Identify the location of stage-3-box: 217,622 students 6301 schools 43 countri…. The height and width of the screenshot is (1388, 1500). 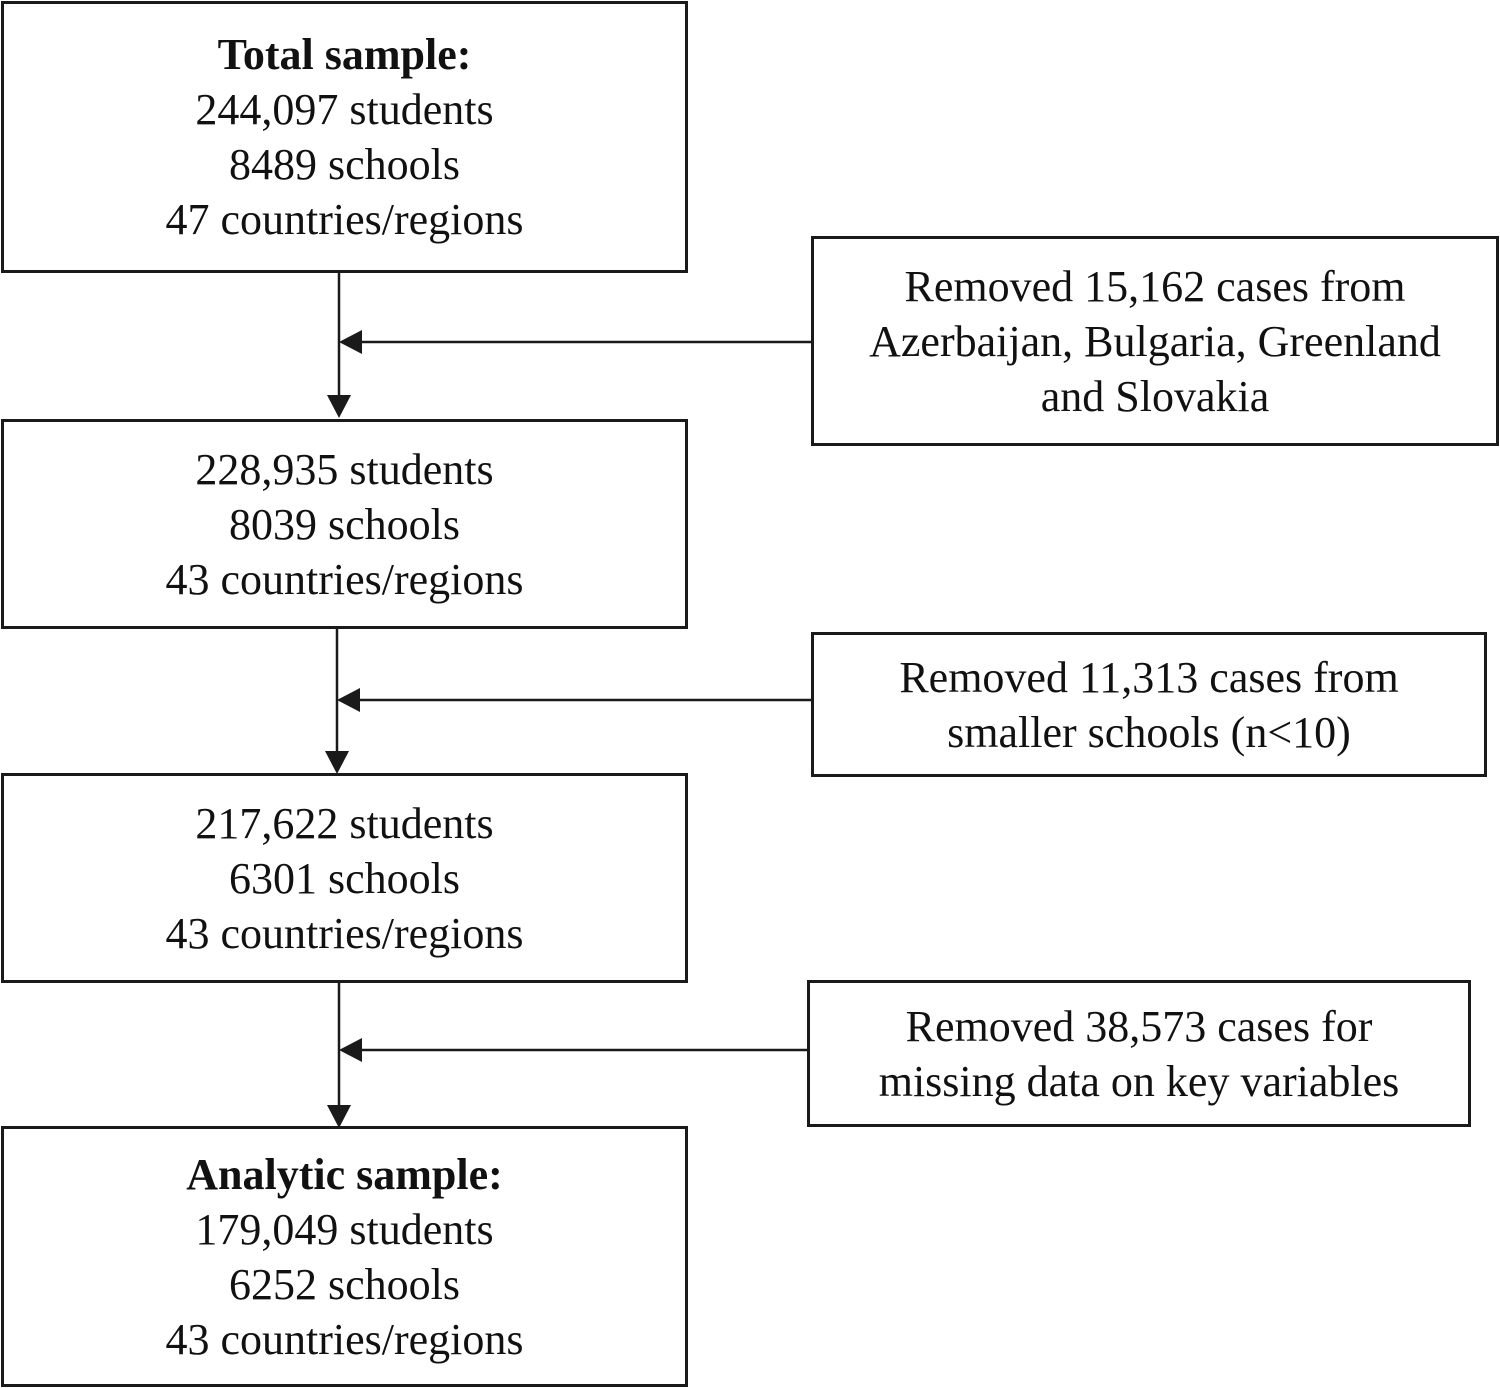
(344, 878).